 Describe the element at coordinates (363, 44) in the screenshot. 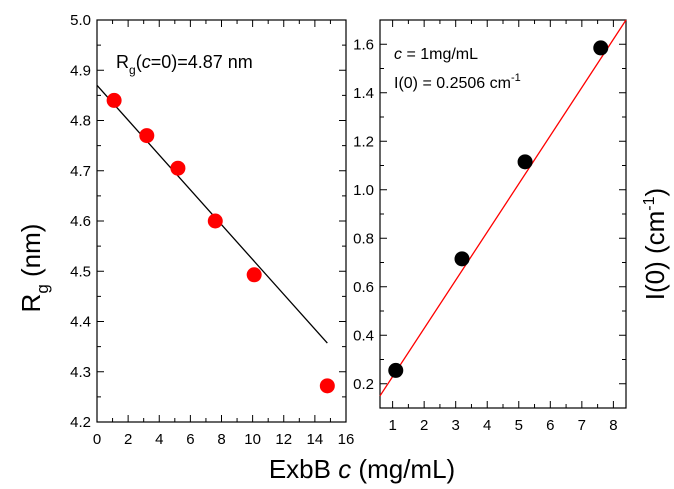

I see `right-y-tick-label: 1.6` at that location.